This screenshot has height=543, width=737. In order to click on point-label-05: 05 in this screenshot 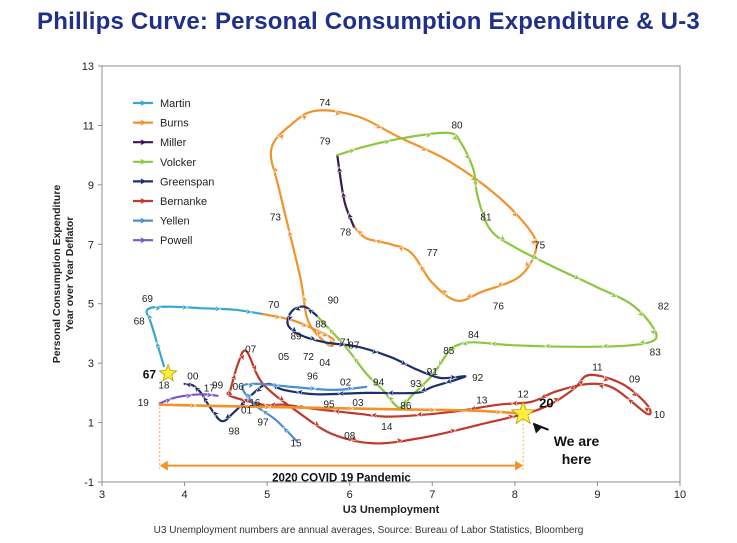, I will do `click(284, 357)`.